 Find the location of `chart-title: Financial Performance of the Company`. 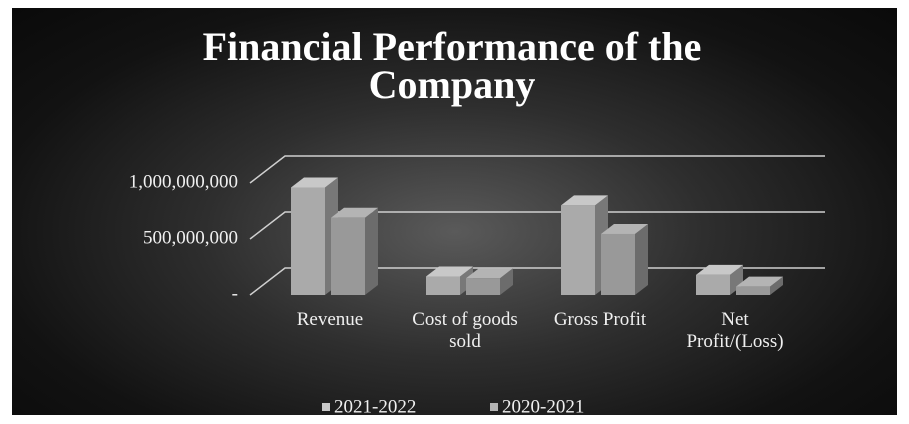

chart-title: Financial Performance of the Company is located at coordinates (452, 65).